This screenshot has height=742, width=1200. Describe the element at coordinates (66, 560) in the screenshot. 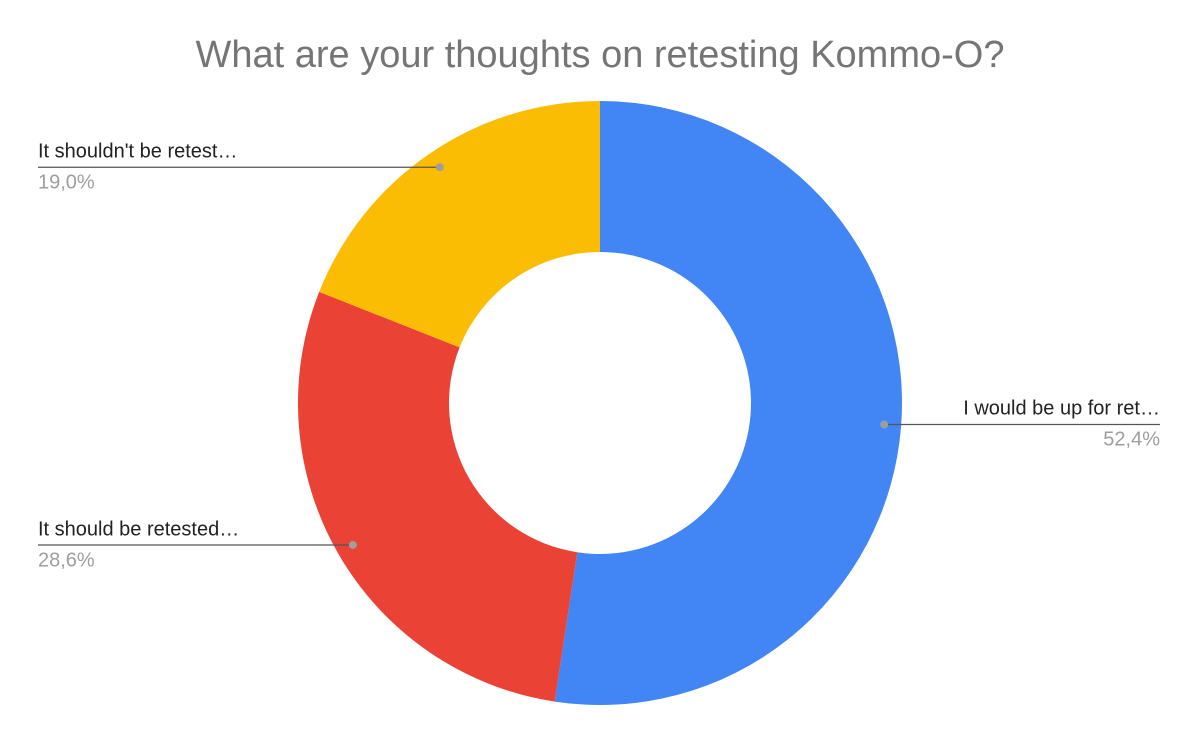

I see `value-label: 28,6%` at that location.